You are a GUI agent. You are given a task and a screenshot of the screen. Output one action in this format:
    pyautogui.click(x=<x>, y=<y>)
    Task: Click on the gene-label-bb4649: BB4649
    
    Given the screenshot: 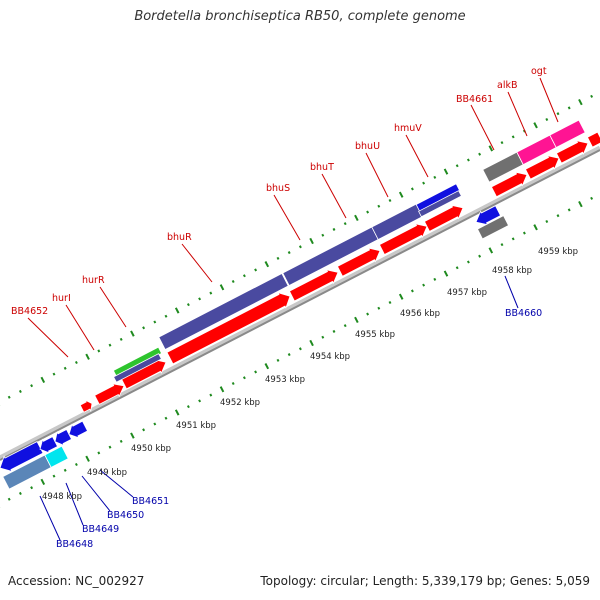 What is the action you would take?
    pyautogui.click(x=100, y=529)
    